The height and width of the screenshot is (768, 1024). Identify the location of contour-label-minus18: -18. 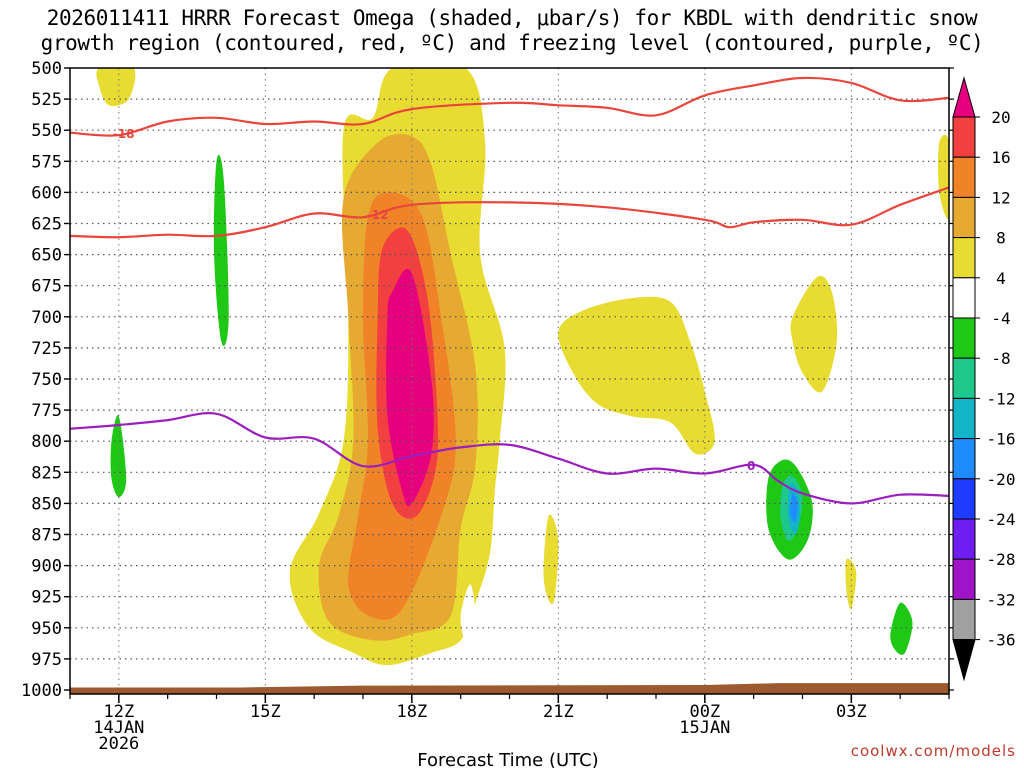
(124, 134).